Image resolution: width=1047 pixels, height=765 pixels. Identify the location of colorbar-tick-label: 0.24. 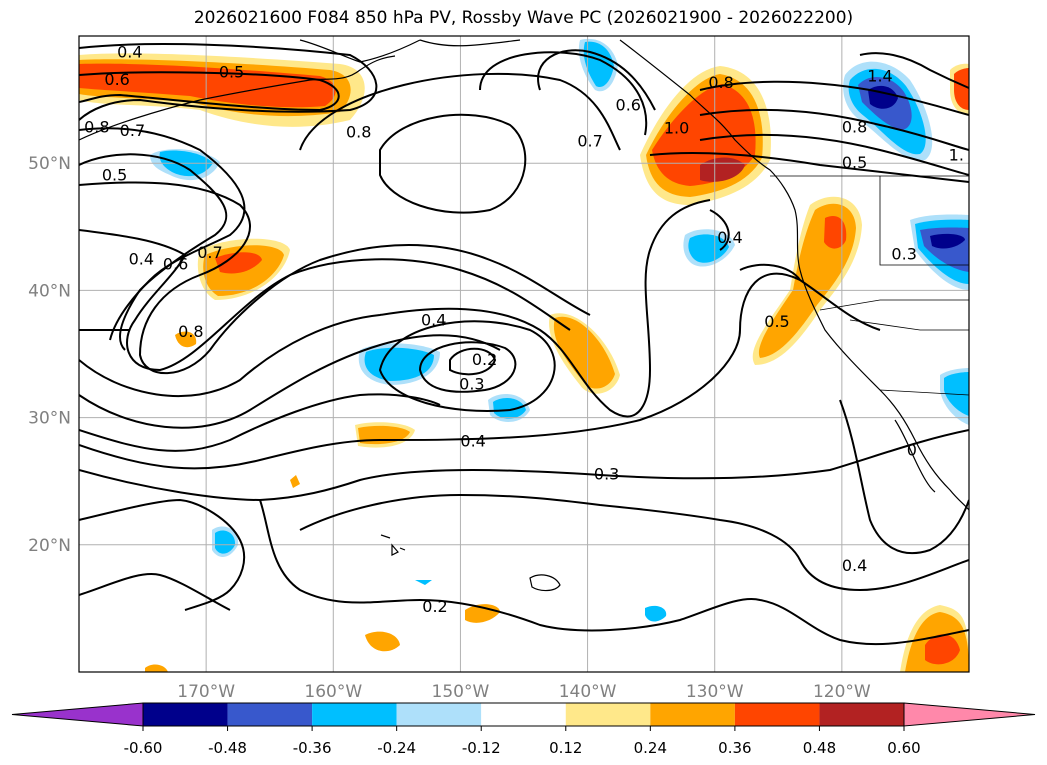
(650, 748).